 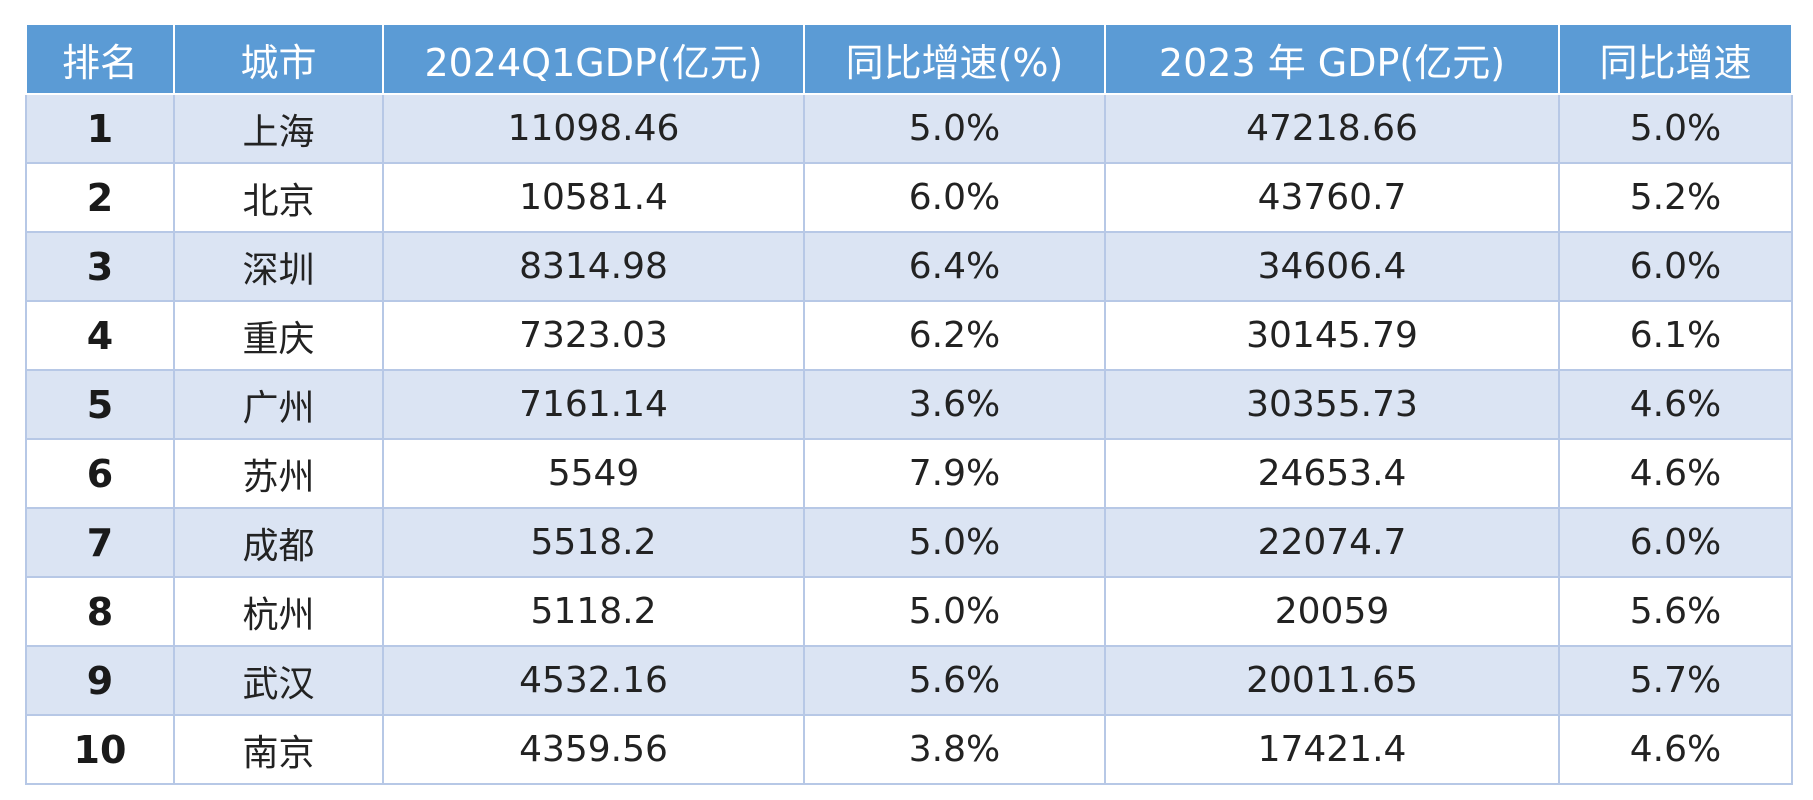 What do you see at coordinates (278, 404) in the screenshot?
I see `cell-city: 广州` at bounding box center [278, 404].